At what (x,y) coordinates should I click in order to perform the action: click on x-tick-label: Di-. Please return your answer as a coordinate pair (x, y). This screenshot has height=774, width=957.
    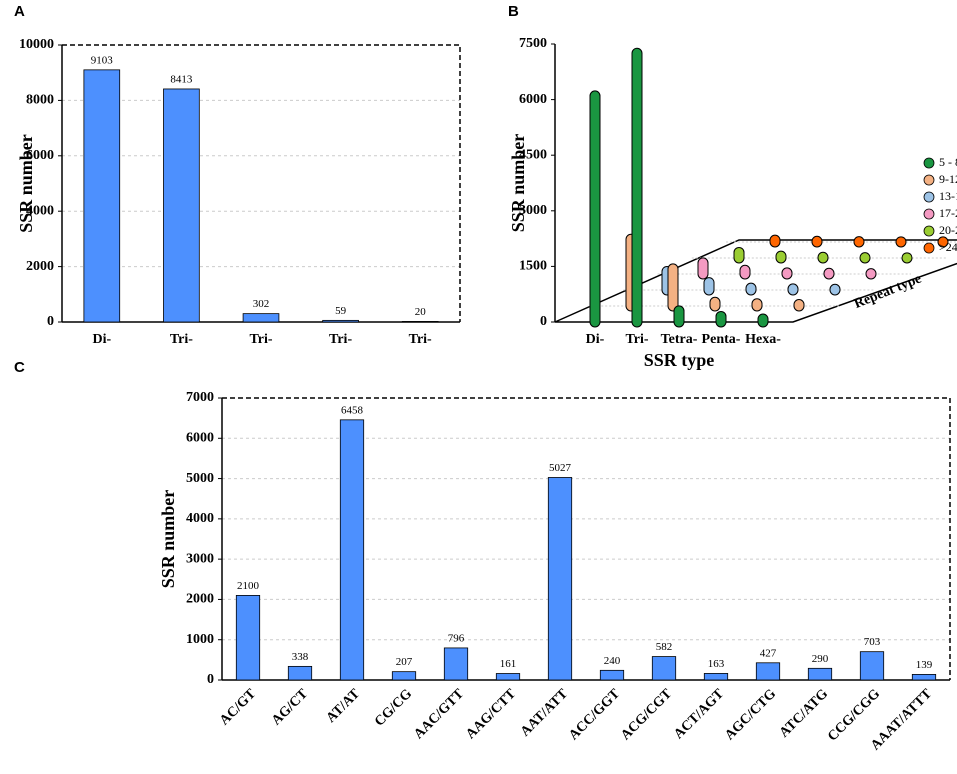
    Looking at the image, I should click on (595, 339).